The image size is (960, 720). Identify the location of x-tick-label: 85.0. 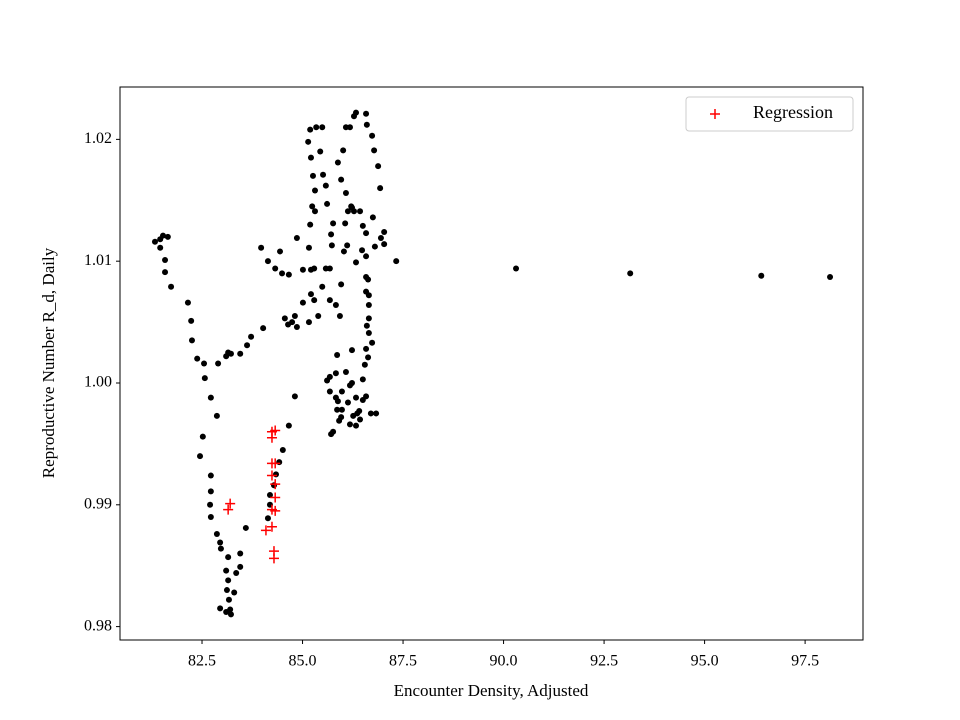
(303, 661).